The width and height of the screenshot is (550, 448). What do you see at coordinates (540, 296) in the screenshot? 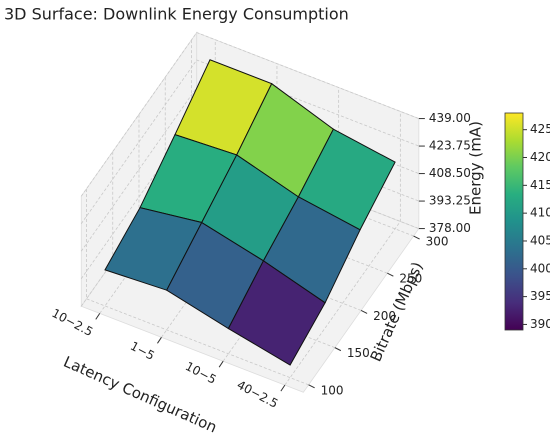
I see `colorbar-tick-label: 395` at bounding box center [540, 296].